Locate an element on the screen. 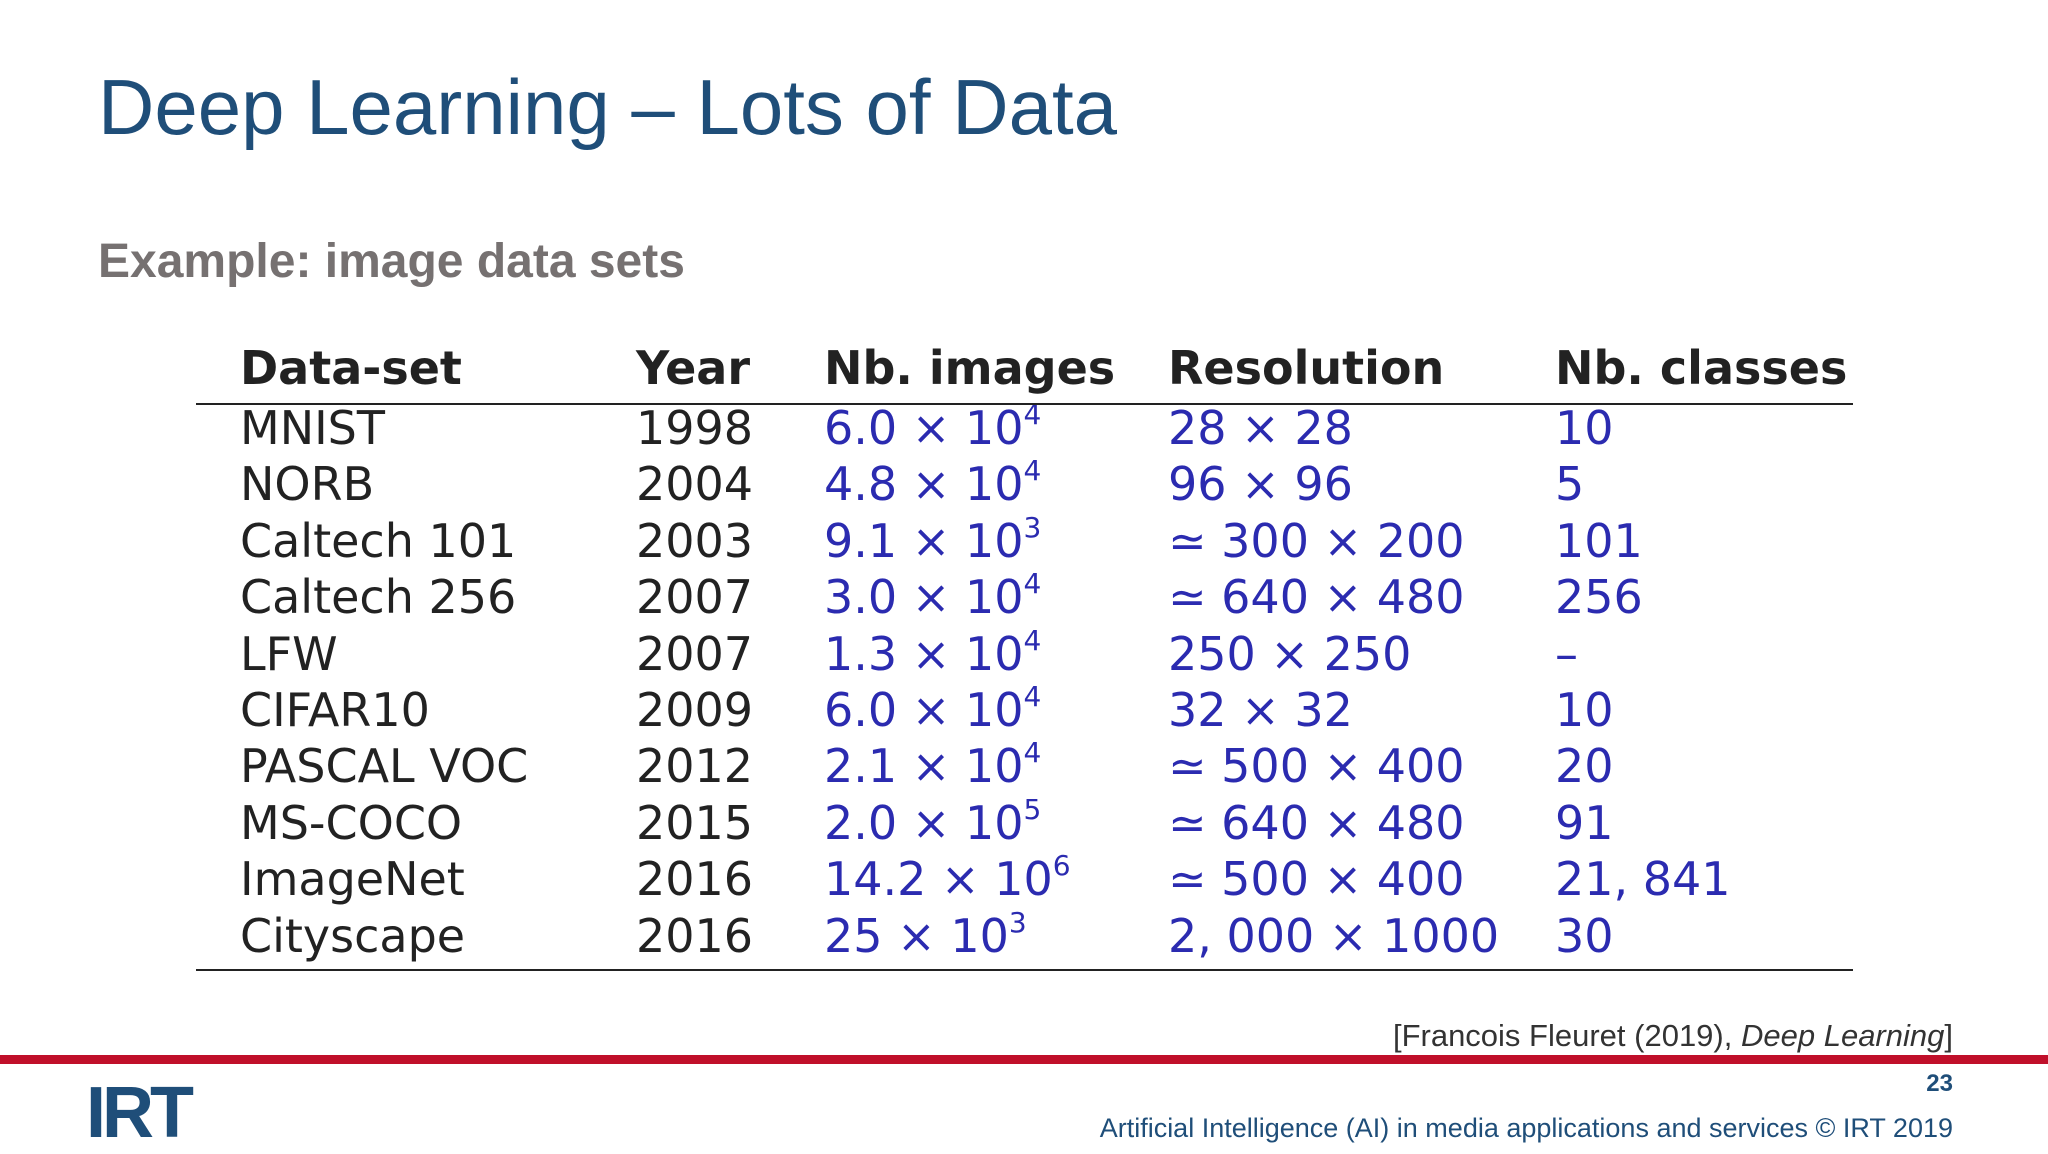 The height and width of the screenshot is (1154, 2048). mantissa: 1.3 × 10 is located at coordinates (924, 653).